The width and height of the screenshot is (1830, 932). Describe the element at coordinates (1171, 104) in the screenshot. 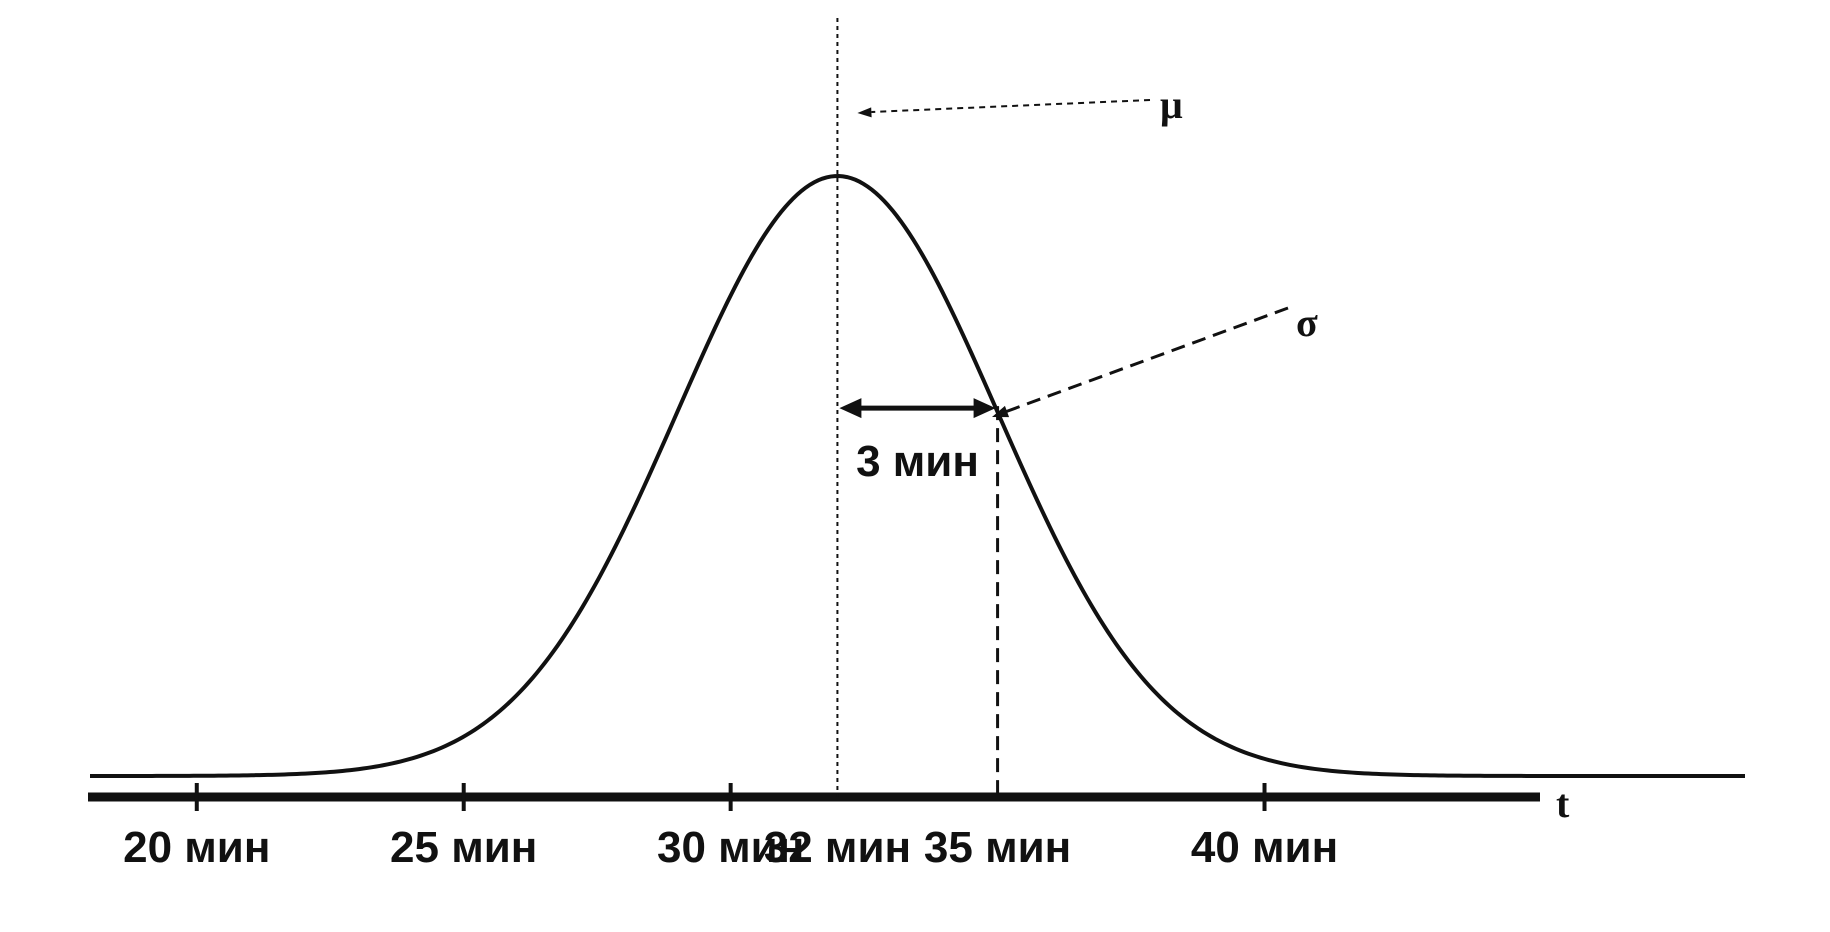

I see `mean-symbol-label: μ` at that location.